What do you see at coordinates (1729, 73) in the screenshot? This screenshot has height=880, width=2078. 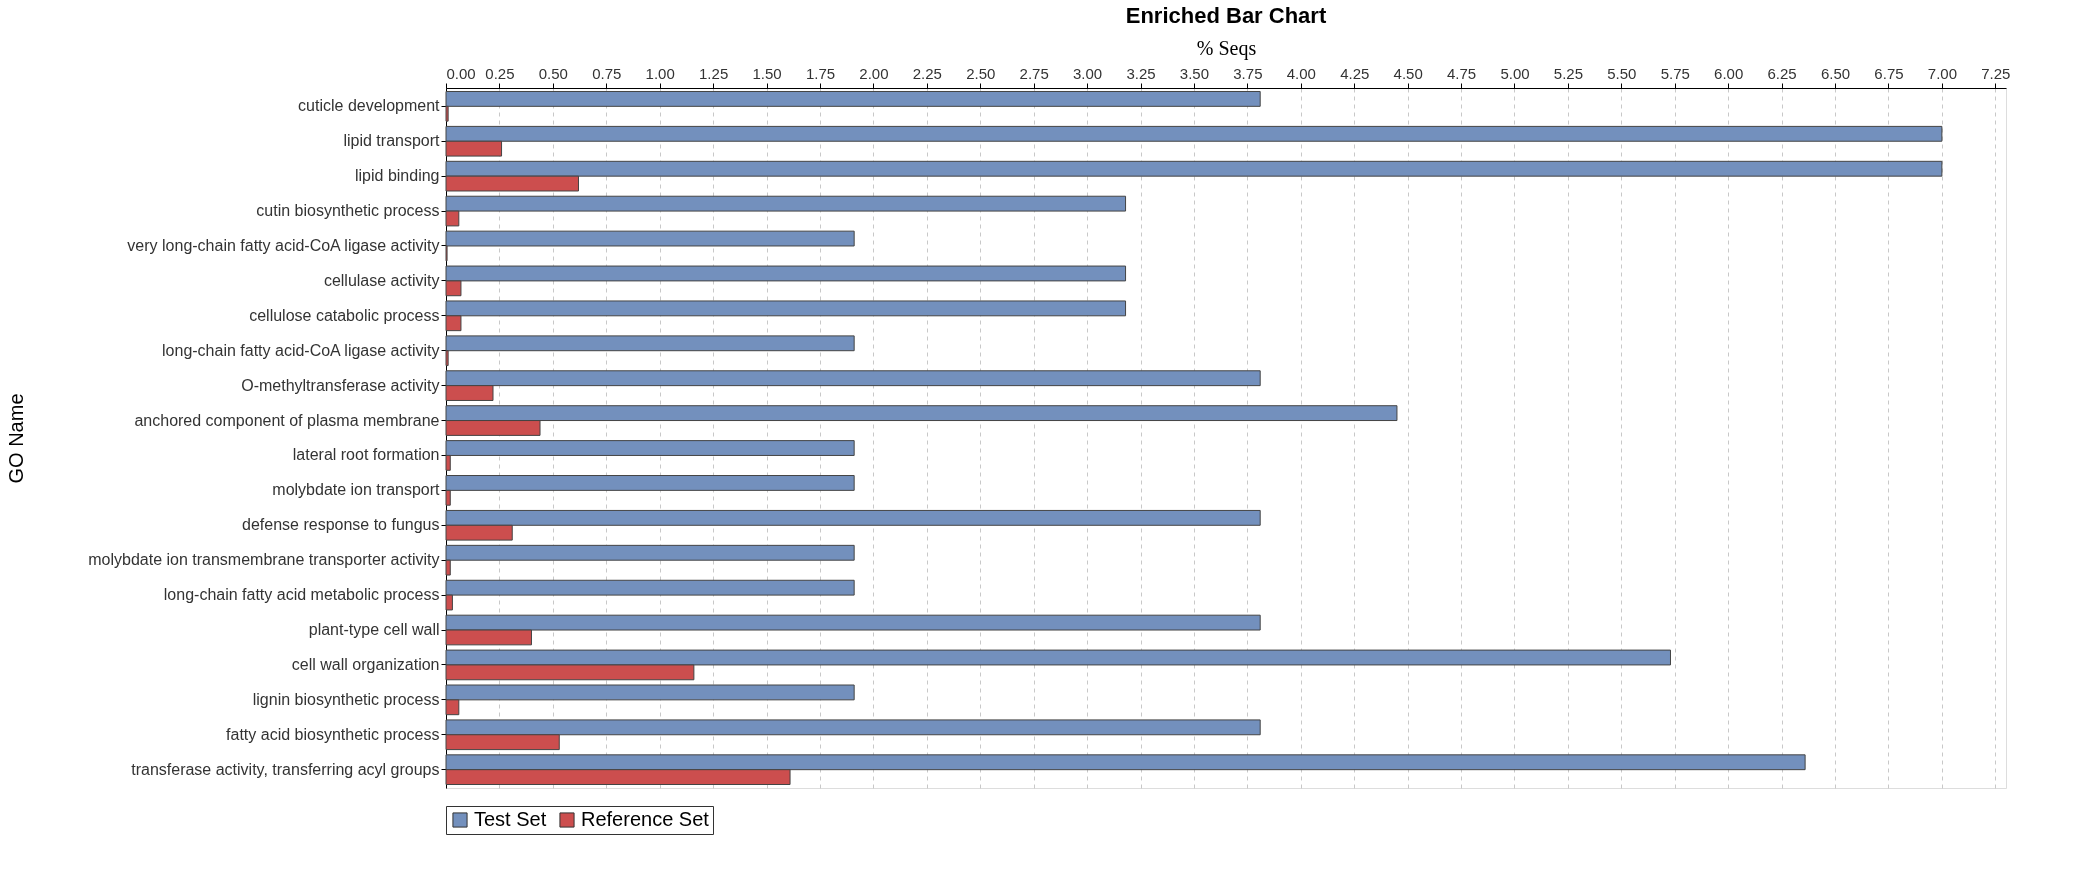 I see `x-tick-label: 6.00` at bounding box center [1729, 73].